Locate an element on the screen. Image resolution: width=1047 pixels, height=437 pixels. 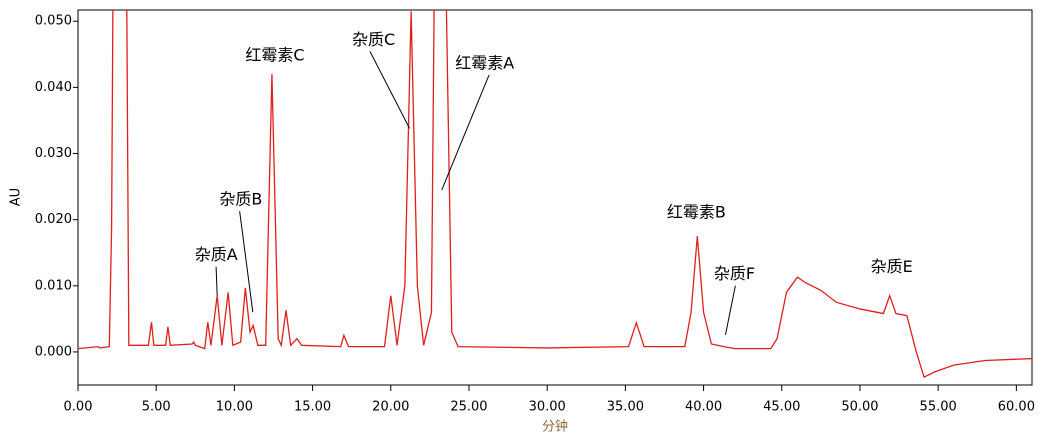
annotation: 杂质F is located at coordinates (734, 273).